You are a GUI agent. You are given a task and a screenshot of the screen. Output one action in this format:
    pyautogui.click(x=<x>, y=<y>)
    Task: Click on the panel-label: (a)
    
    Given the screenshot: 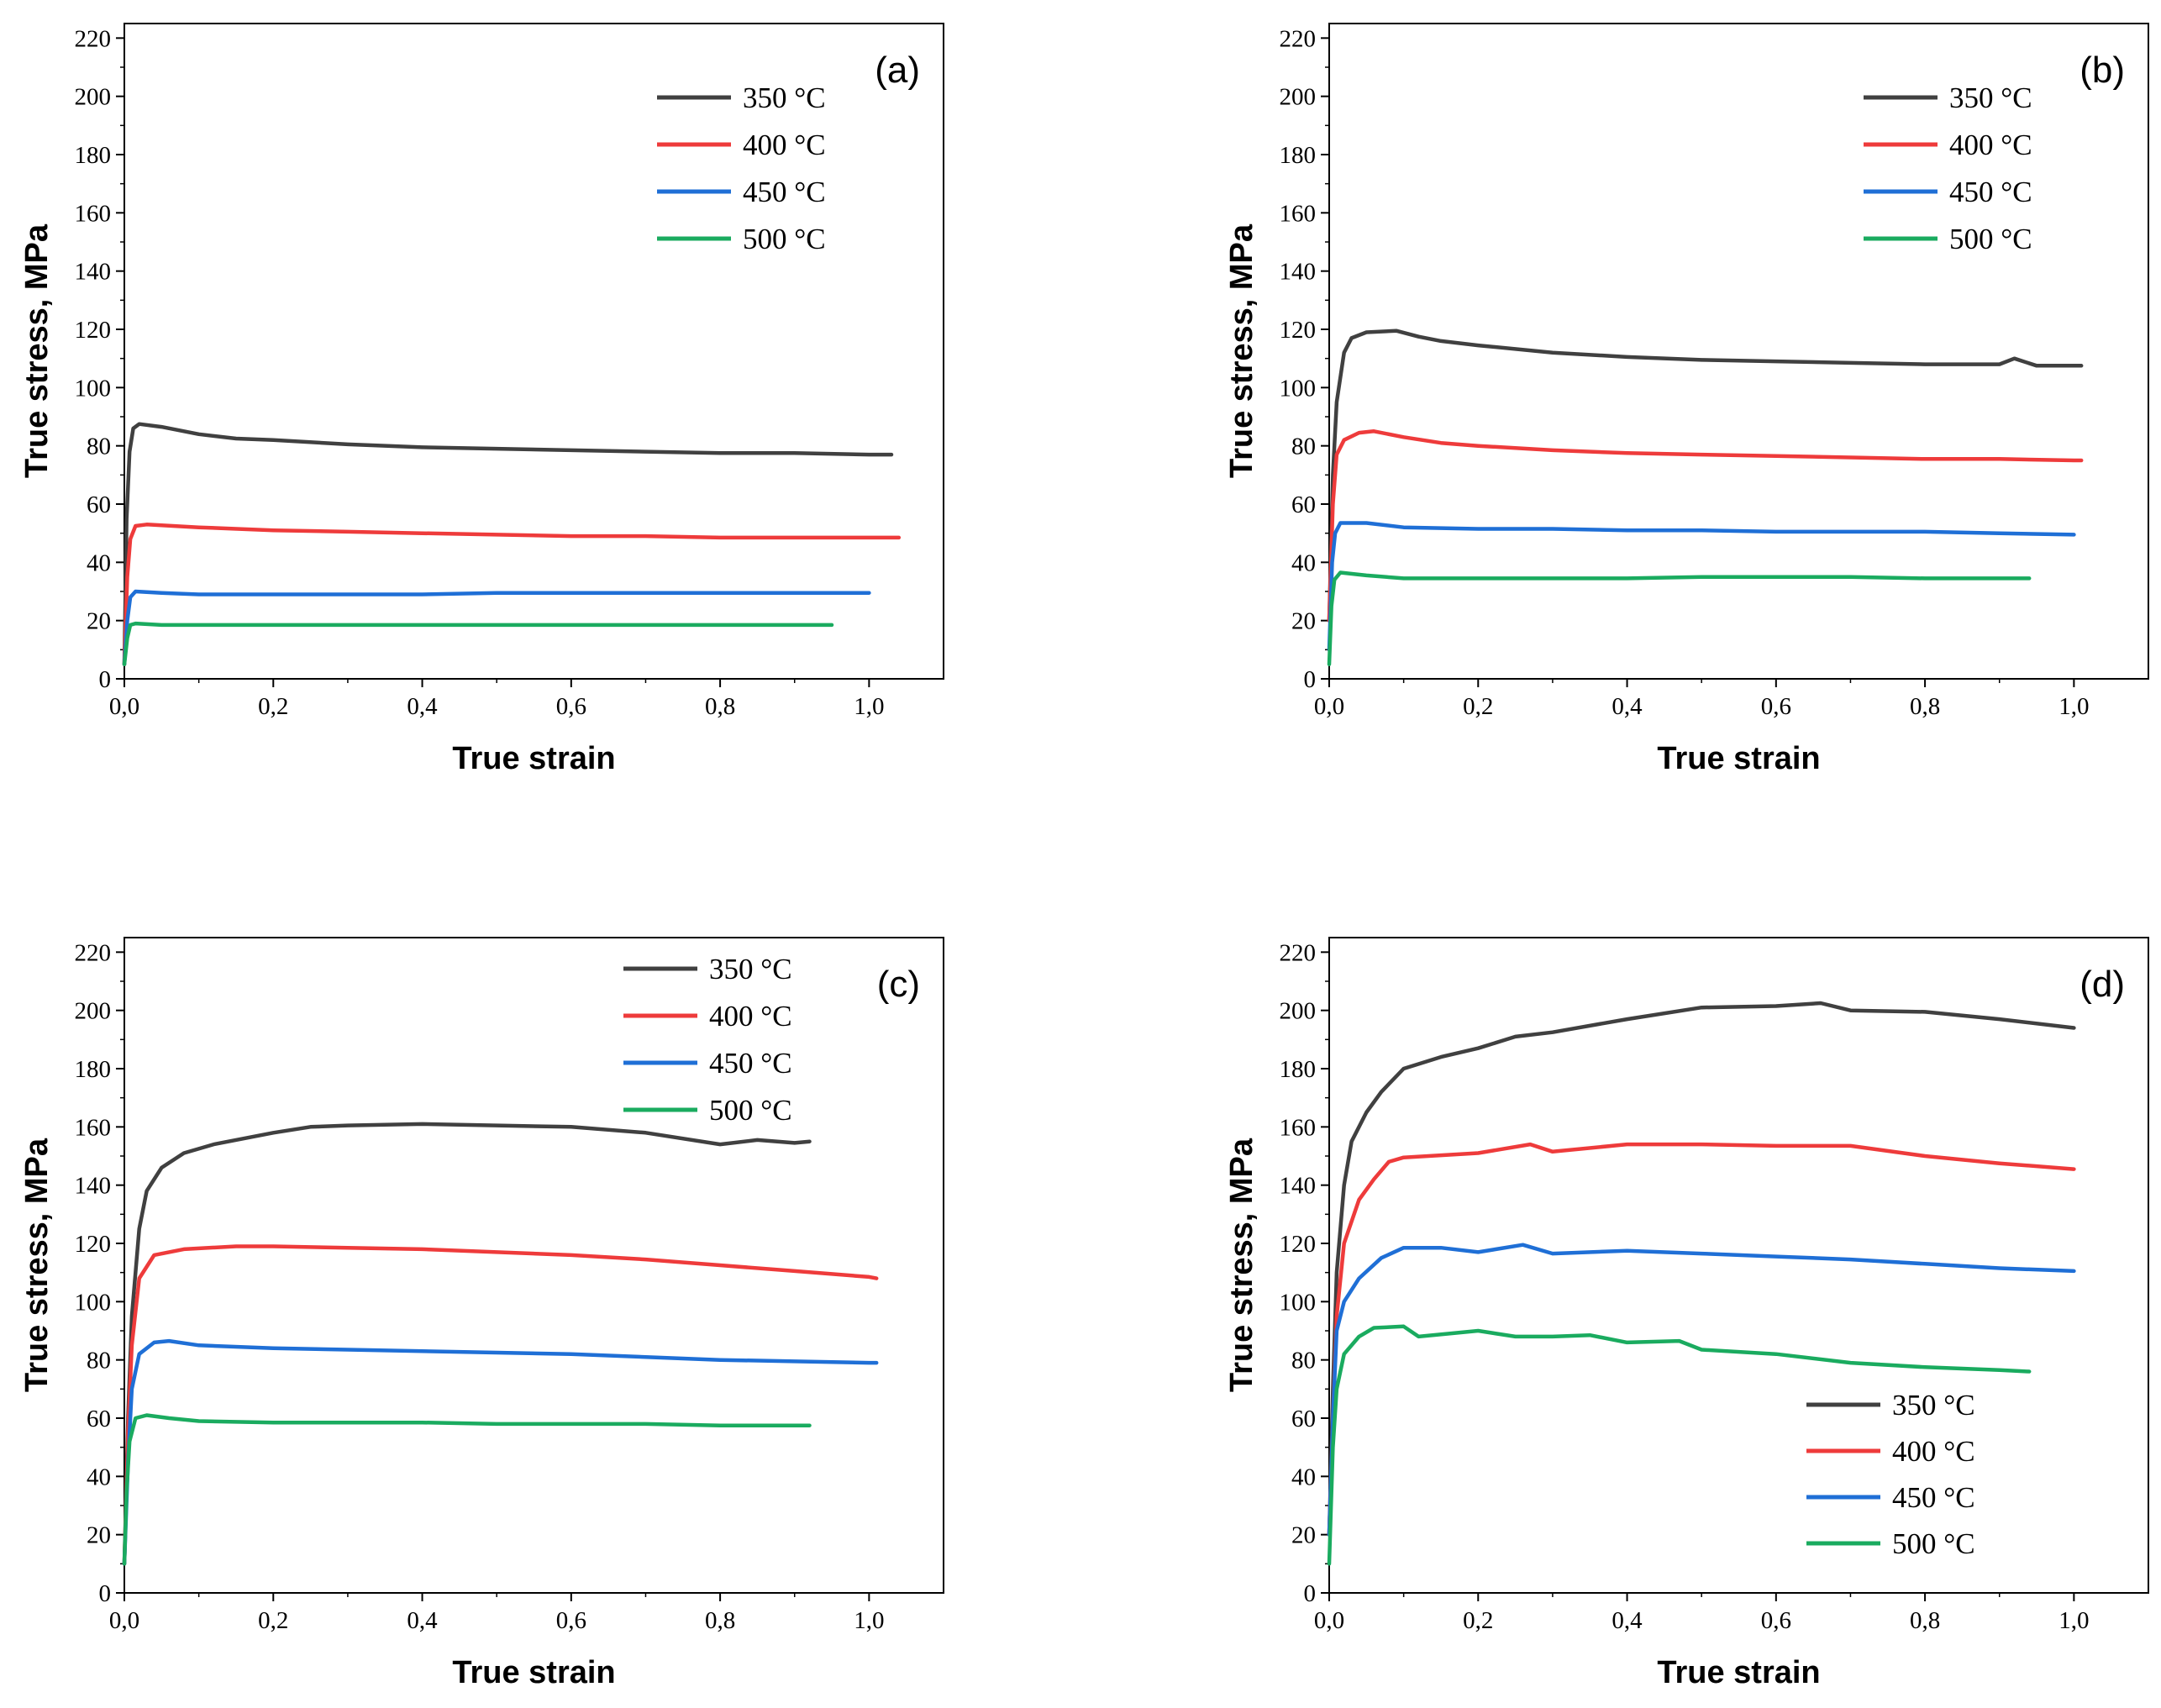 What is the action you would take?
    pyautogui.click(x=897, y=70)
    